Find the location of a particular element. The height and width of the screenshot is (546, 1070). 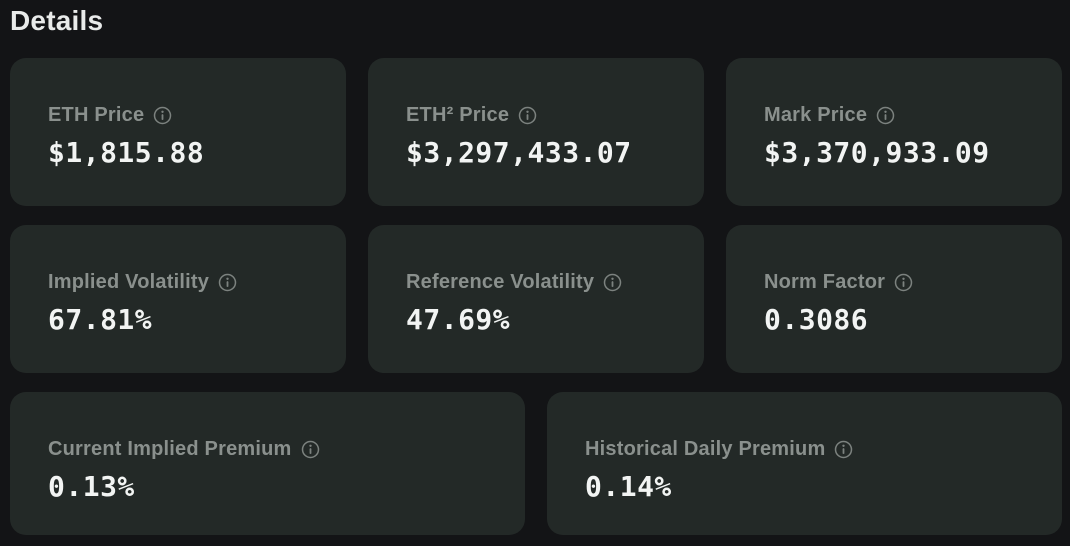

stat-label-row: Norm Factor is located at coordinates (903, 282).